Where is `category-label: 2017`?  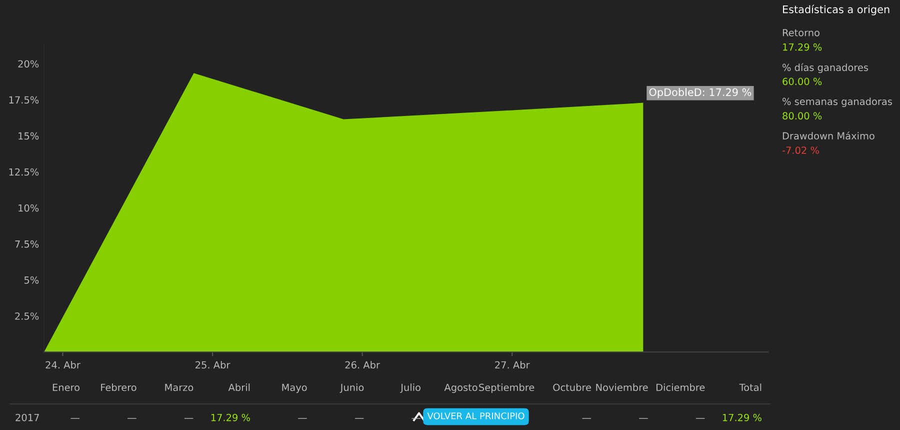 category-label: 2017 is located at coordinates (27, 418).